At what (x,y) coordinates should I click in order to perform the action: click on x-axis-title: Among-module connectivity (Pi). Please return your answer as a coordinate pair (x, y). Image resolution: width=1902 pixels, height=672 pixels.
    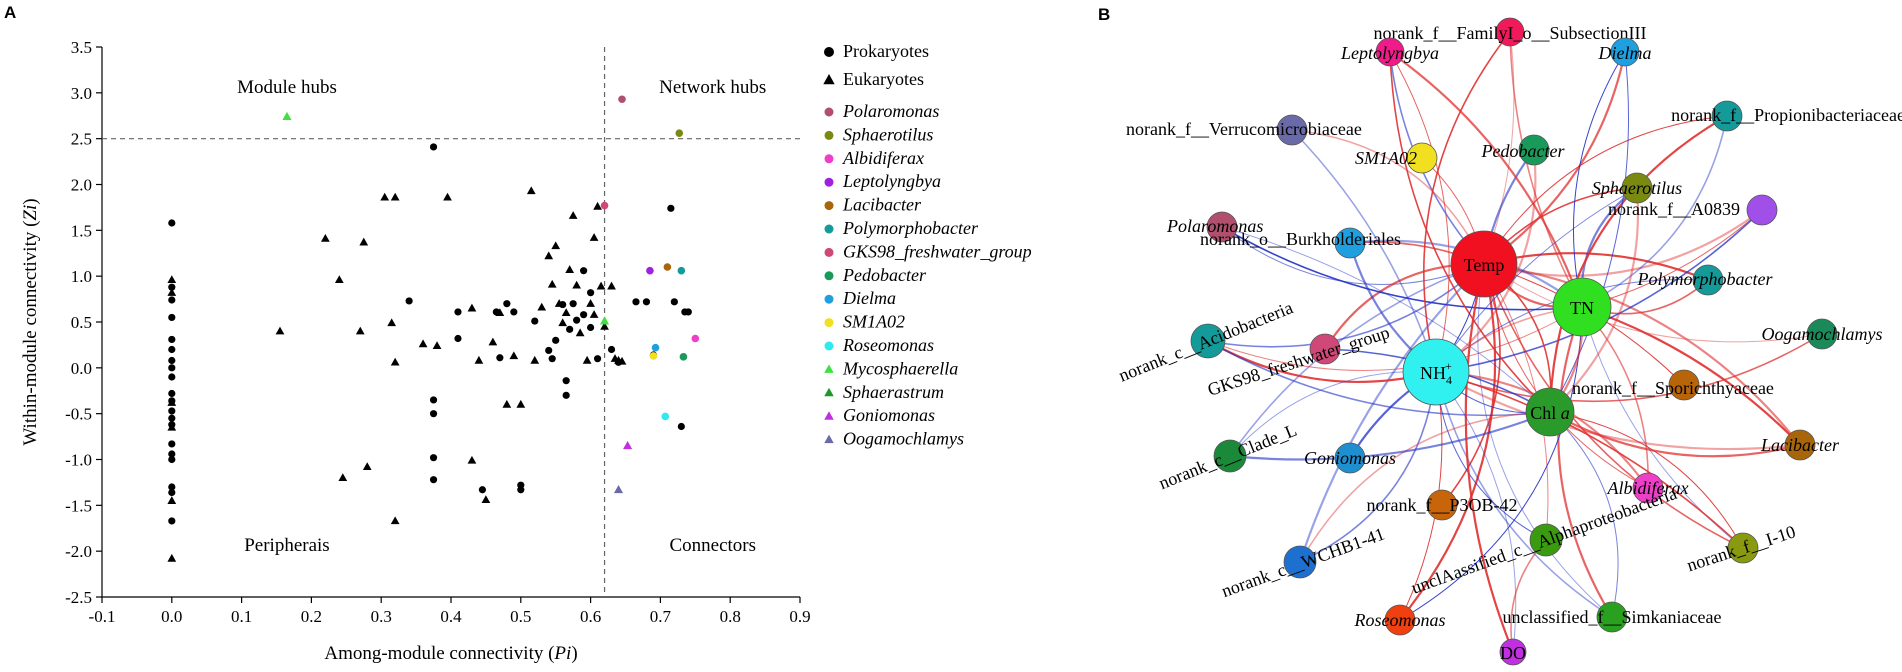
    Looking at the image, I should click on (450, 653).